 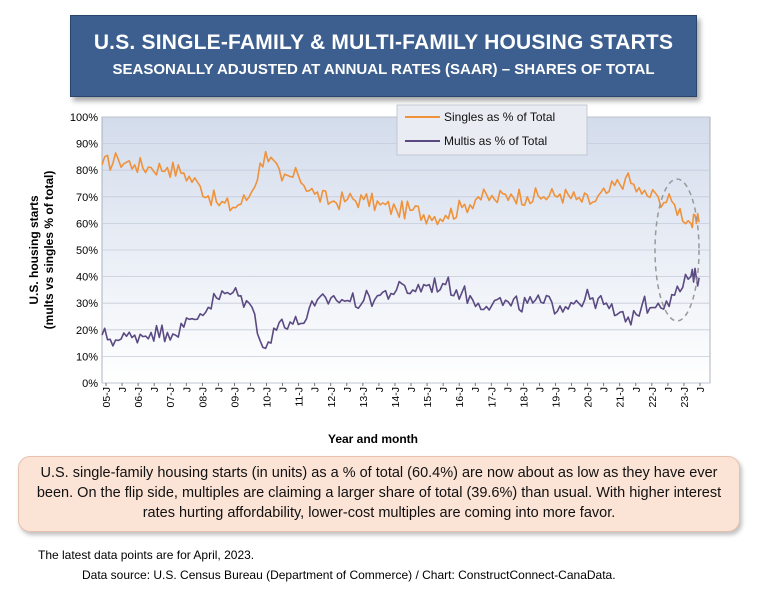 What do you see at coordinates (139, 397) in the screenshot?
I see `x-tick-label: 06-J` at bounding box center [139, 397].